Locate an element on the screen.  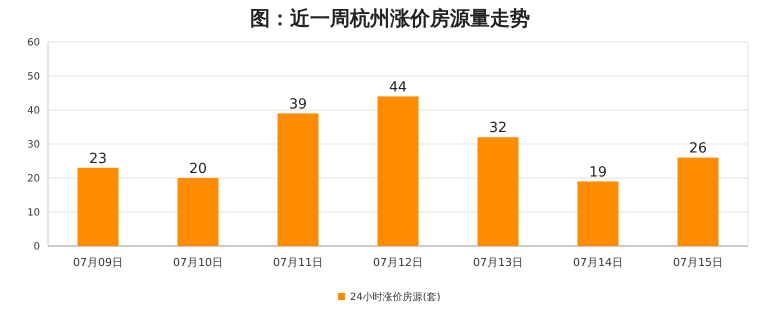
legend: 24小时涨价房源(套) is located at coordinates (389, 297).